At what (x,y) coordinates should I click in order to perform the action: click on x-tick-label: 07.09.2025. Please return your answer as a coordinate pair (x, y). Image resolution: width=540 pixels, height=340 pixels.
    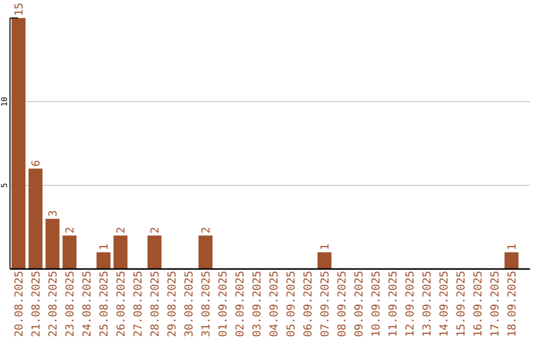
    Looking at the image, I should click on (325, 303).